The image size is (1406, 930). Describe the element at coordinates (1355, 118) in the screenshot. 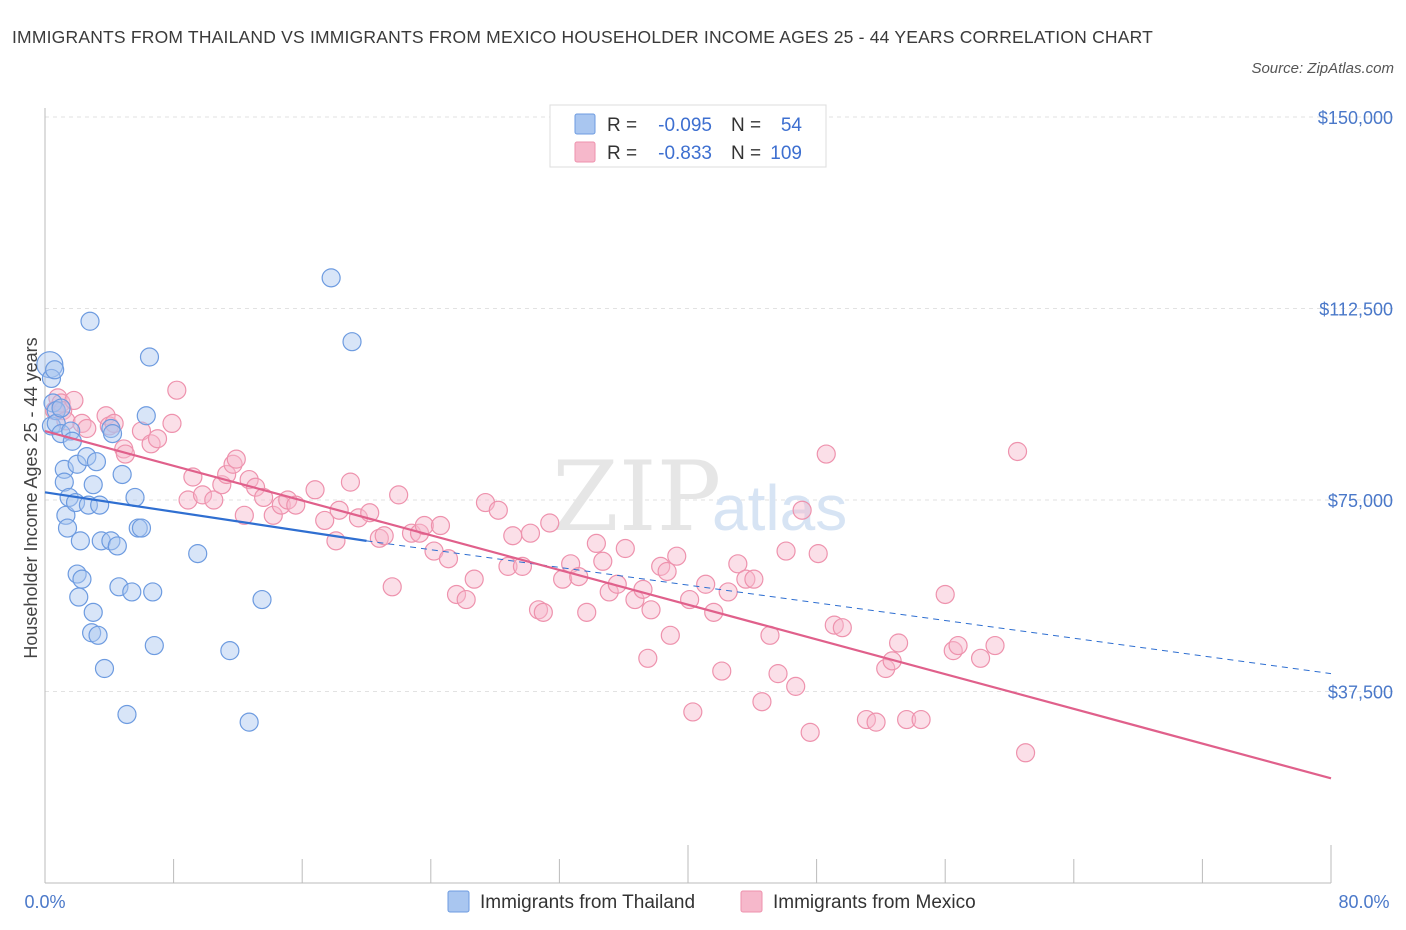

I see `y-tick-label-3: $150,000` at that location.